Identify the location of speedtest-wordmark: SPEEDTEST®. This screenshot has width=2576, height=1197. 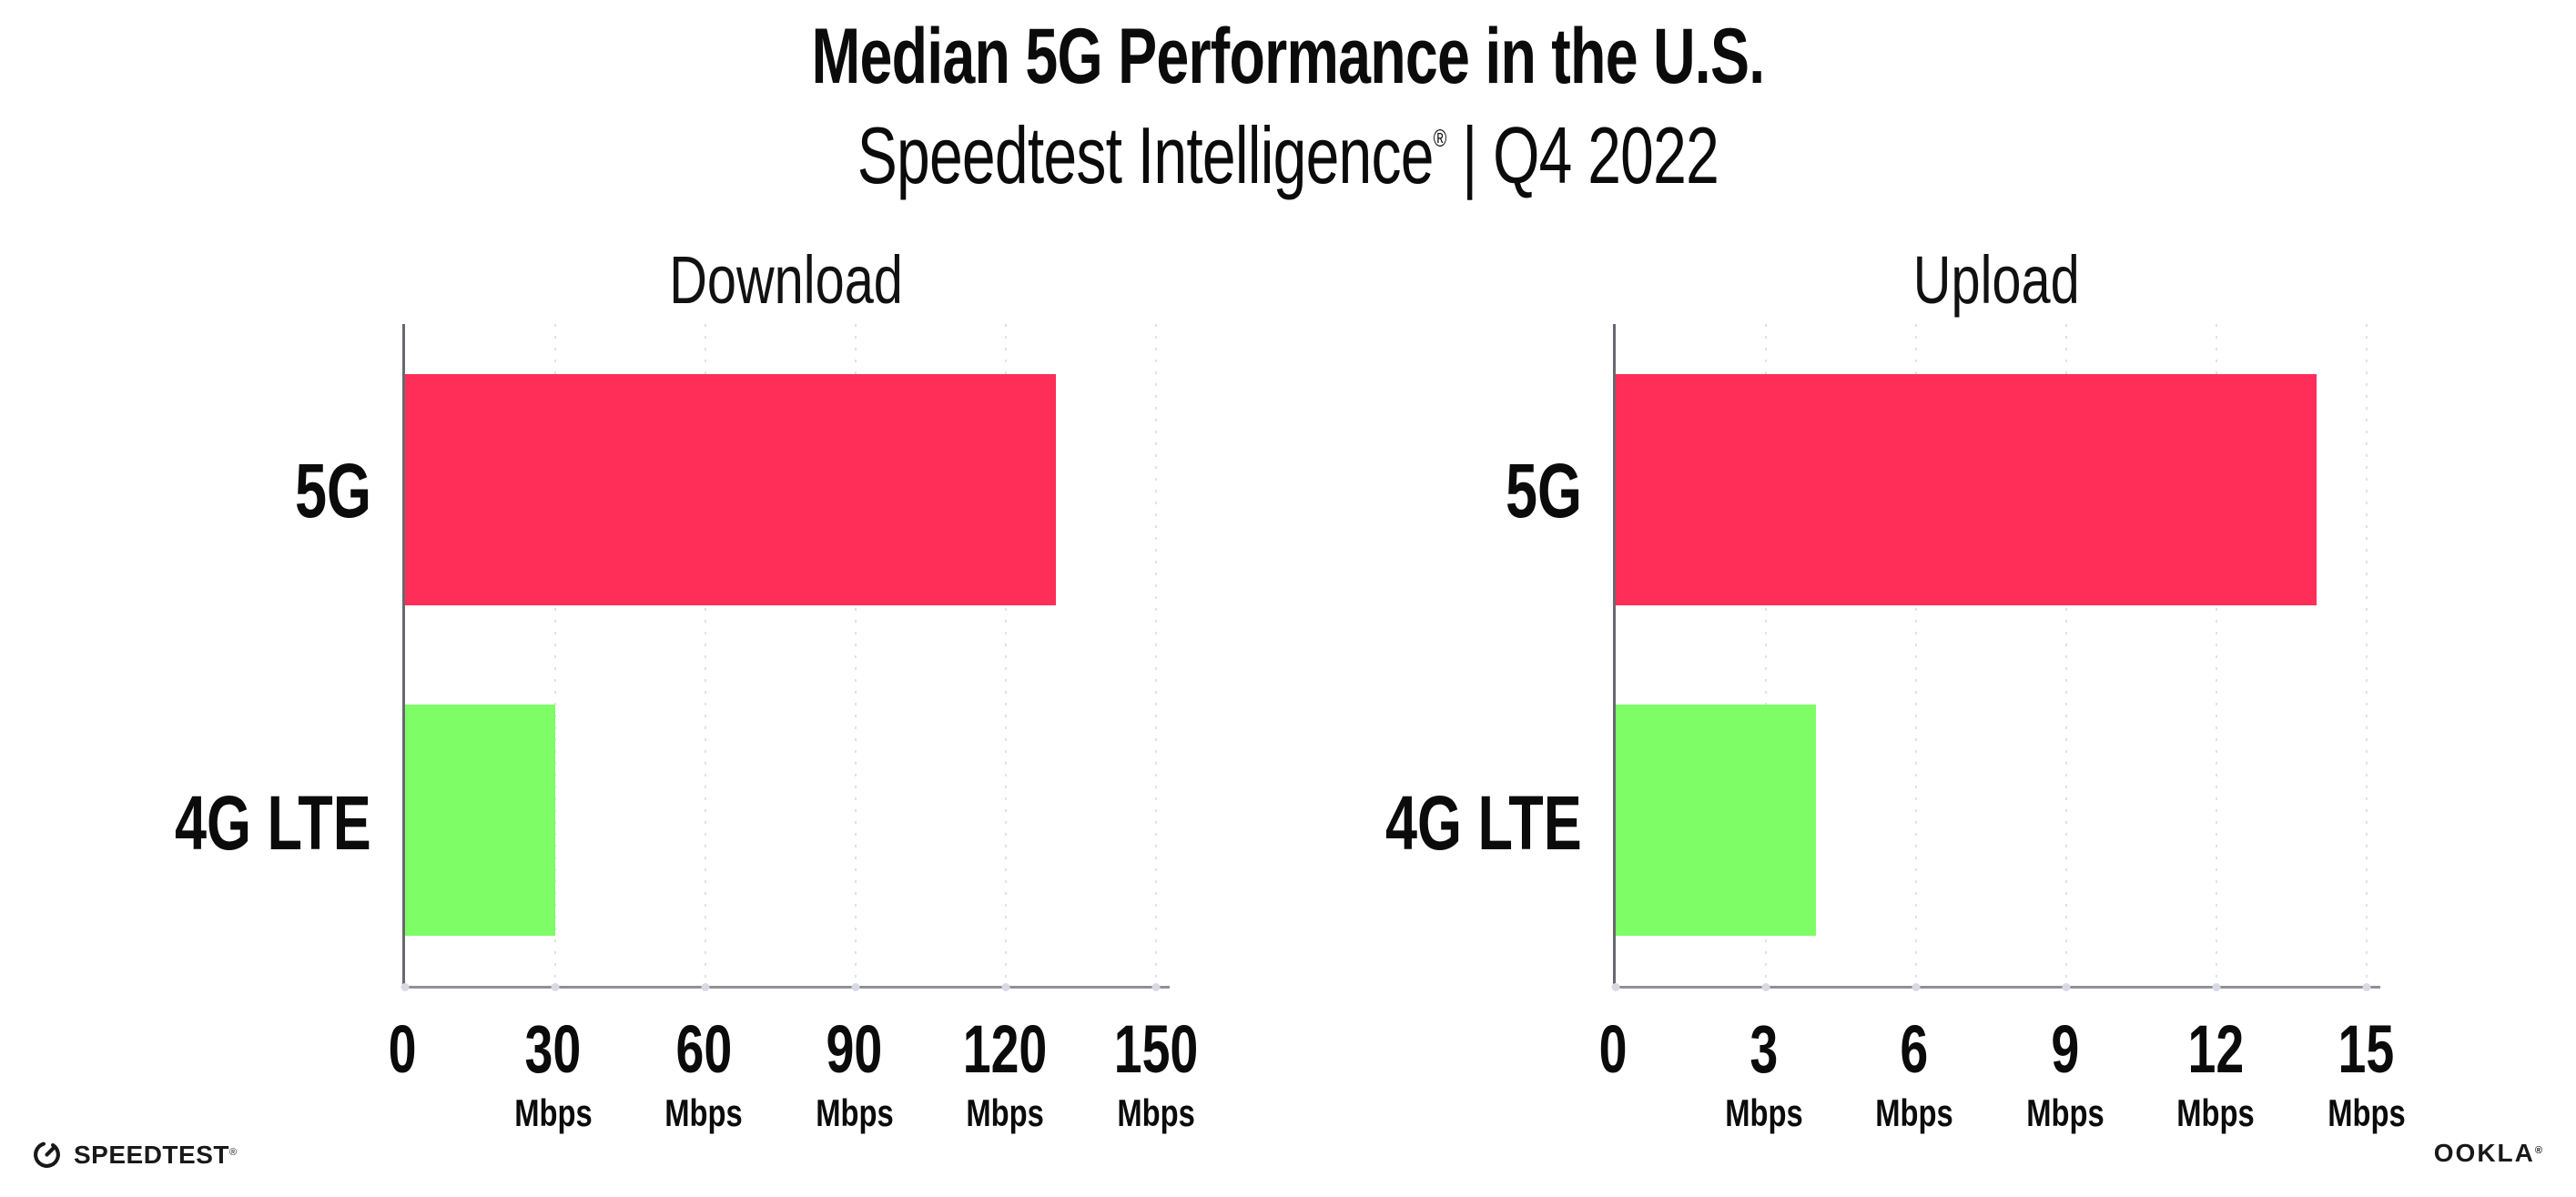
(156, 1154).